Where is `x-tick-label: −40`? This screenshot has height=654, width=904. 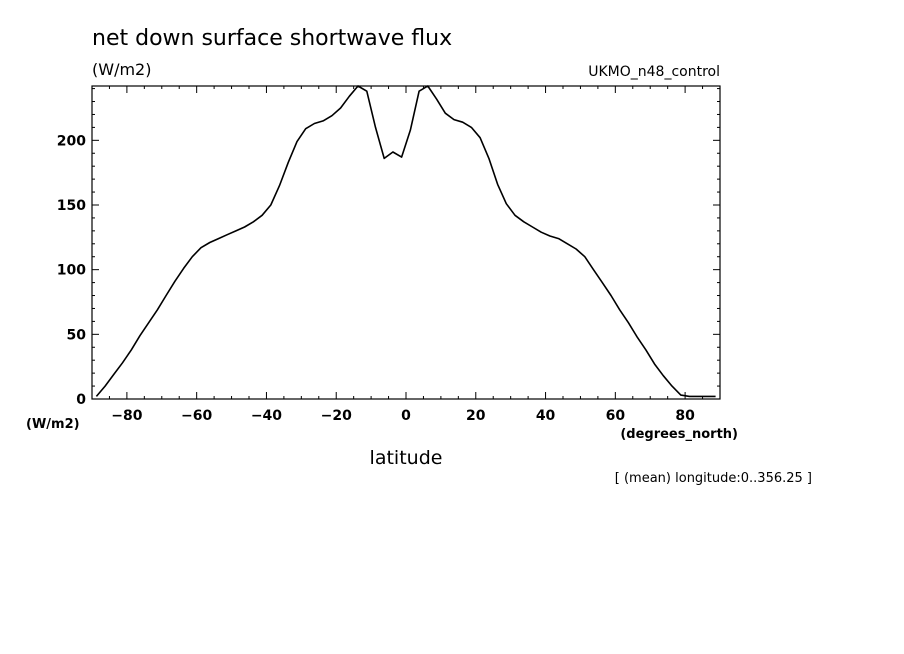
x-tick-label: −40 is located at coordinates (266, 416).